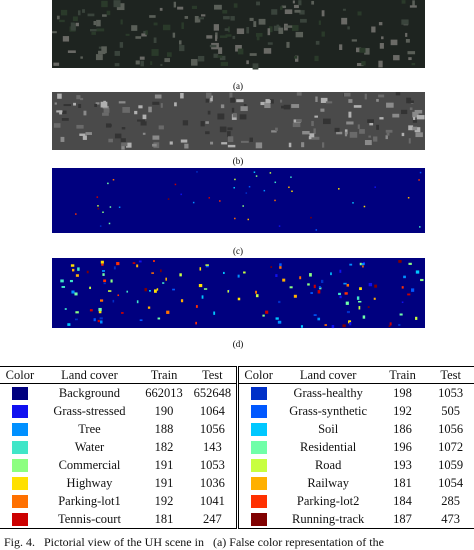 This screenshot has height=550, width=474. What do you see at coordinates (451, 428) in the screenshot?
I see `test-count: 1056` at bounding box center [451, 428].